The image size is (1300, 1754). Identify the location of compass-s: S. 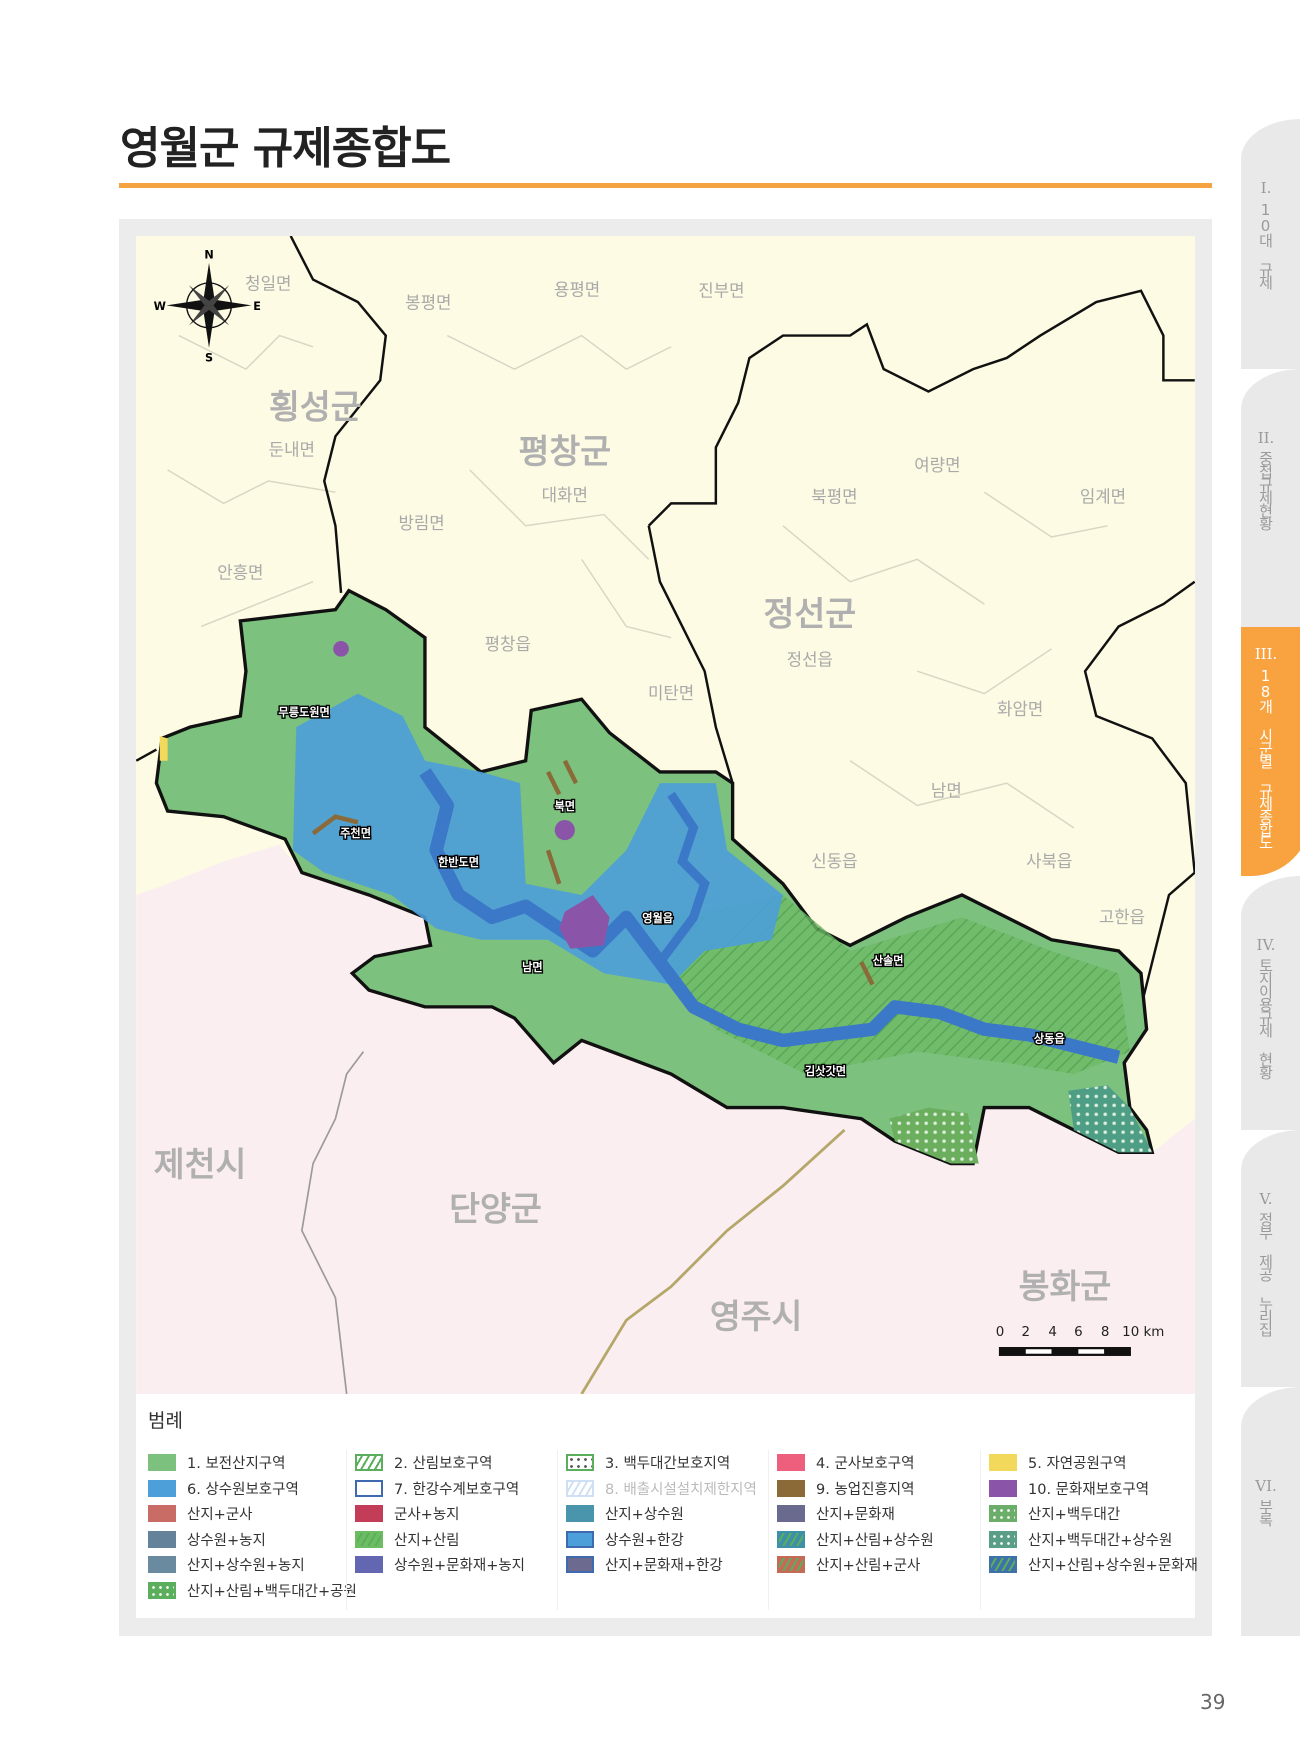
(209, 357).